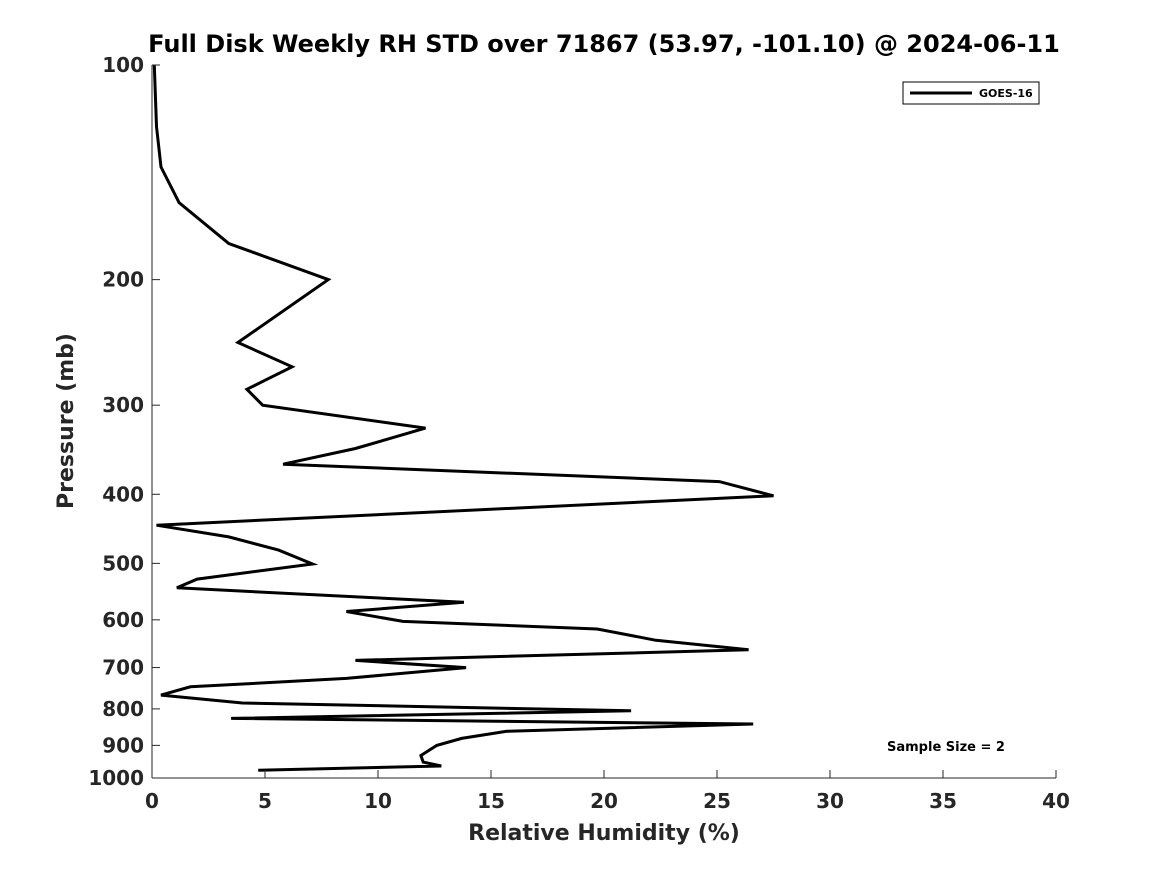 The height and width of the screenshot is (875, 1167). I want to click on y-tick-label: 900, so click(123, 745).